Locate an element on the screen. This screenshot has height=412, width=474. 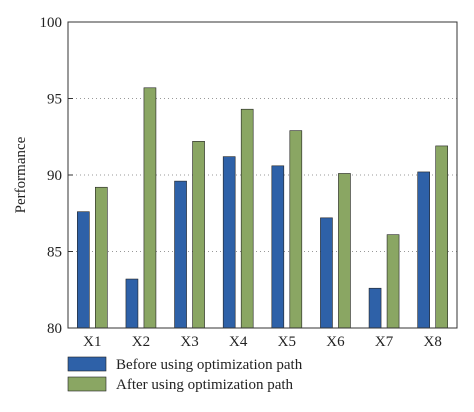
x-tick-label: X7 is located at coordinates (384, 342).